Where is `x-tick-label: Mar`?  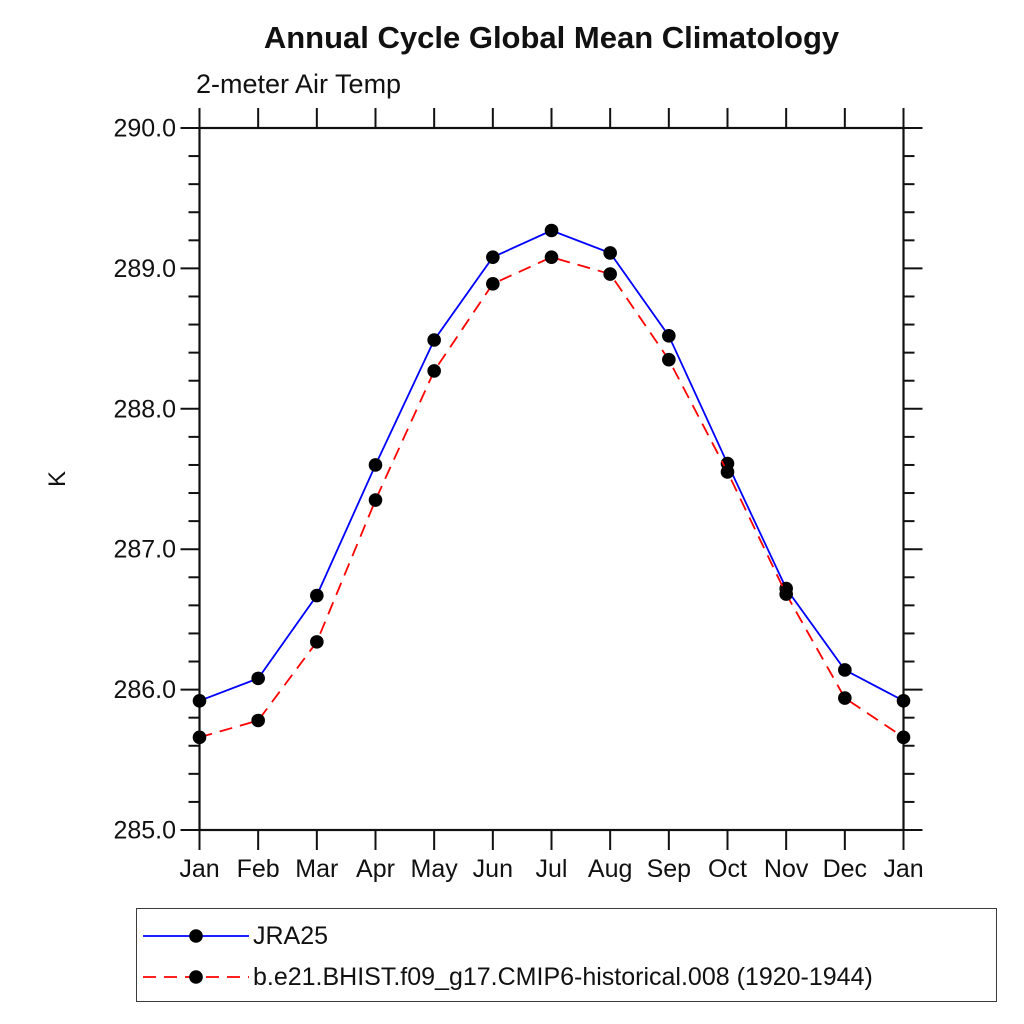 x-tick-label: Mar is located at coordinates (316, 869).